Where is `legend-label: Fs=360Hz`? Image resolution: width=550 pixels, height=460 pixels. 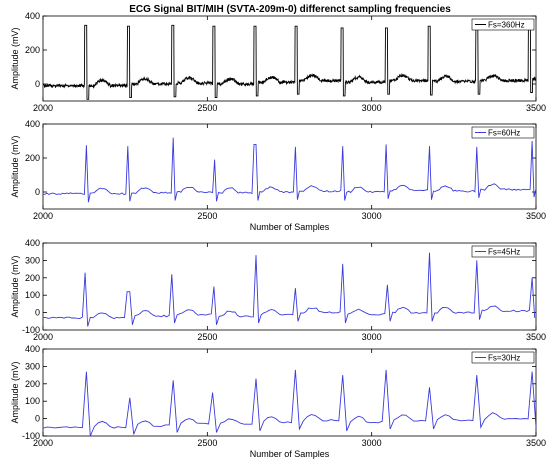 legend-label: Fs=360Hz is located at coordinates (506, 25).